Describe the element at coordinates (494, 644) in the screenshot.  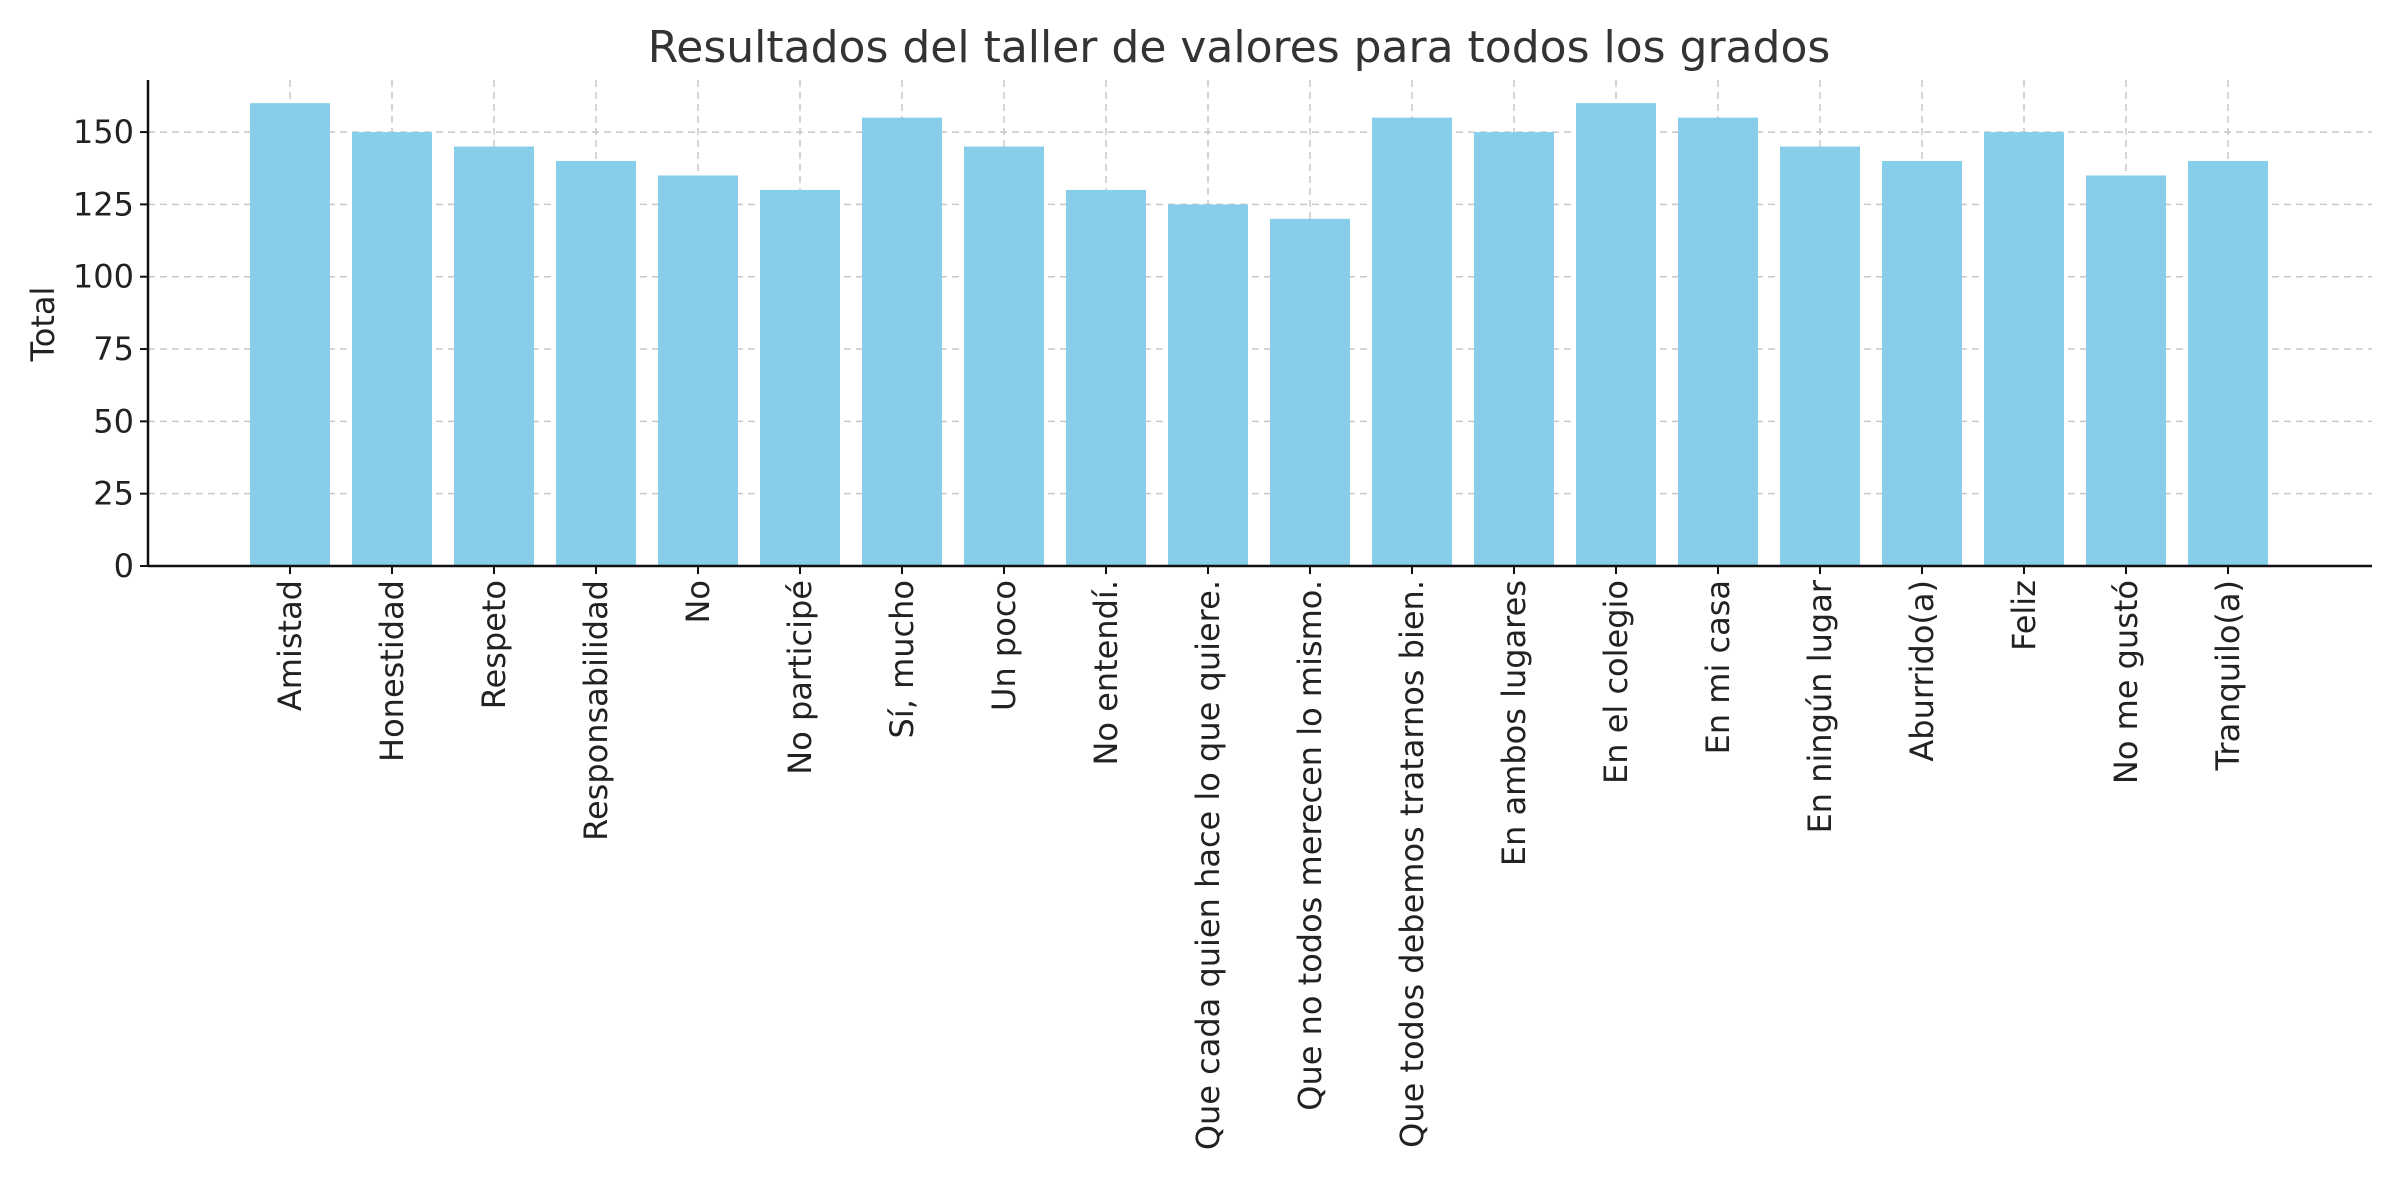
I see `x-tick-label: Respeto` at that location.